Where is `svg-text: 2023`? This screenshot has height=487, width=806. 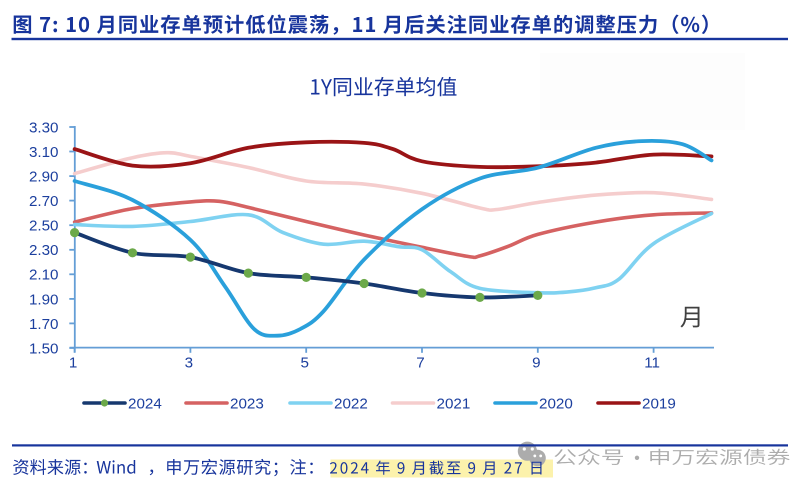
svg-text: 2023 is located at coordinates (247, 403).